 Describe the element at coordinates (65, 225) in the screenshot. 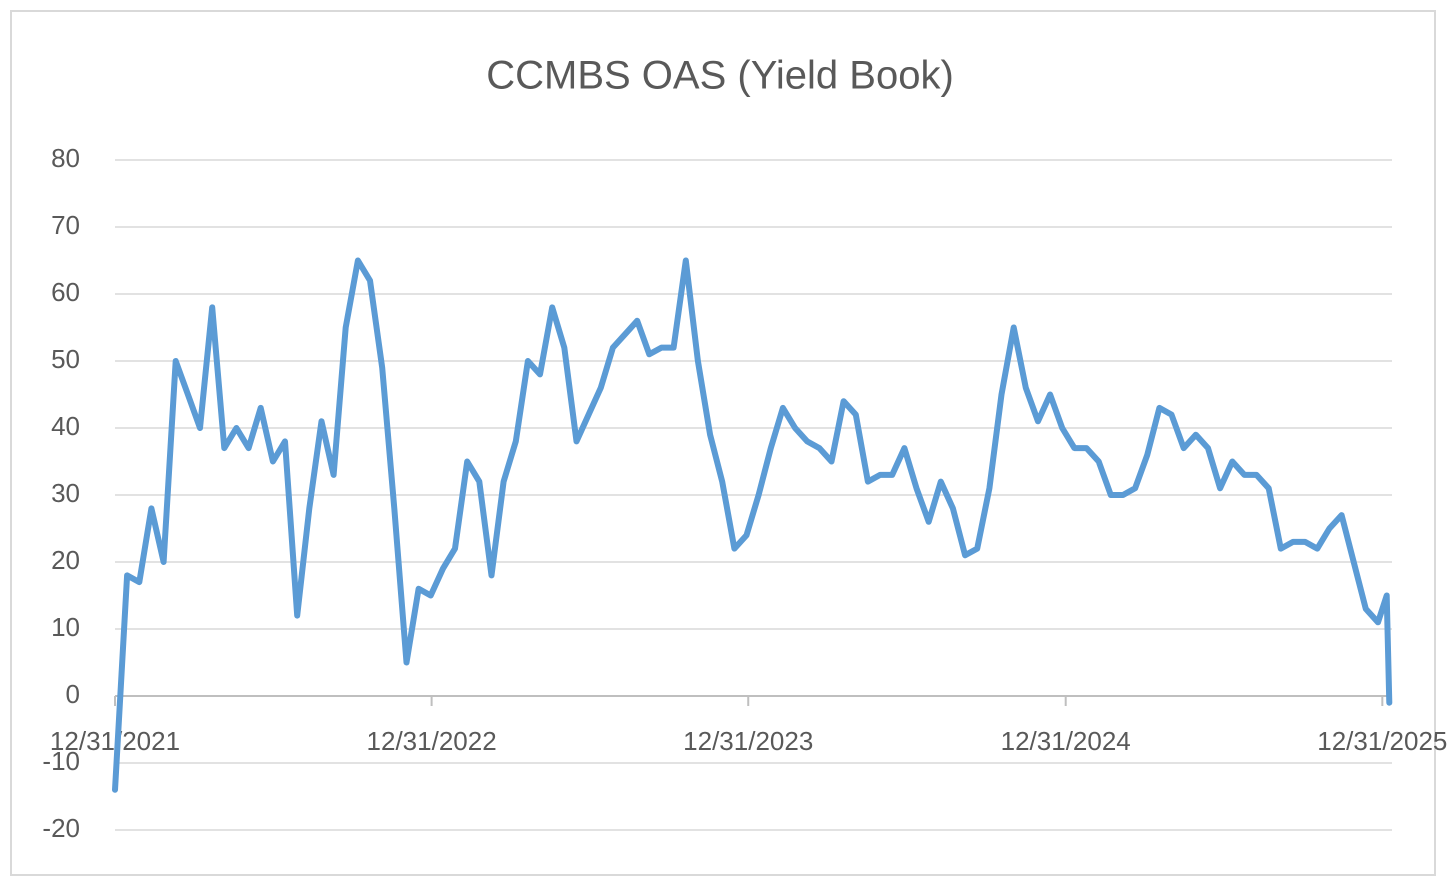

I see `y-tick-label: 70` at that location.